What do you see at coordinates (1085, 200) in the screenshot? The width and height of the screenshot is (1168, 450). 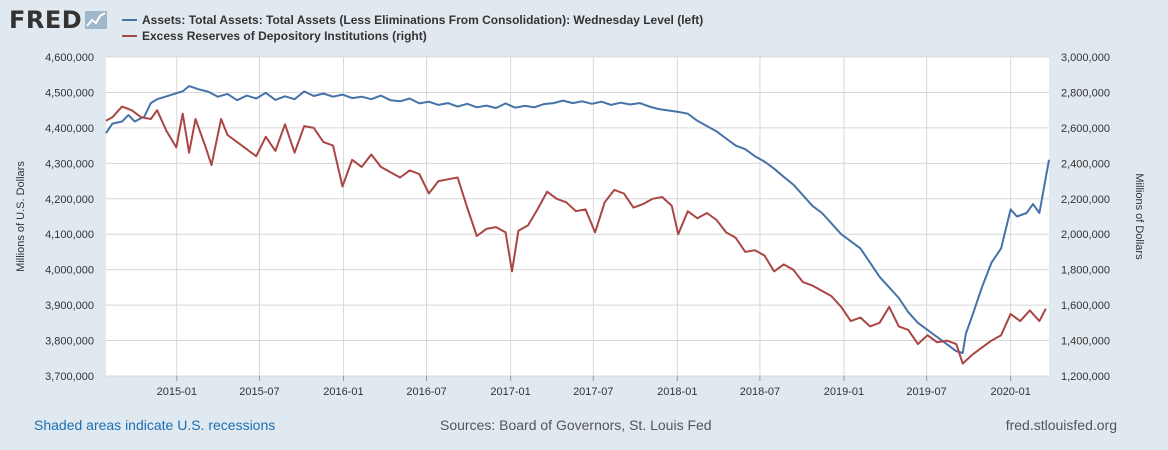 I see `y-tick-right: 2,200,000` at bounding box center [1085, 200].